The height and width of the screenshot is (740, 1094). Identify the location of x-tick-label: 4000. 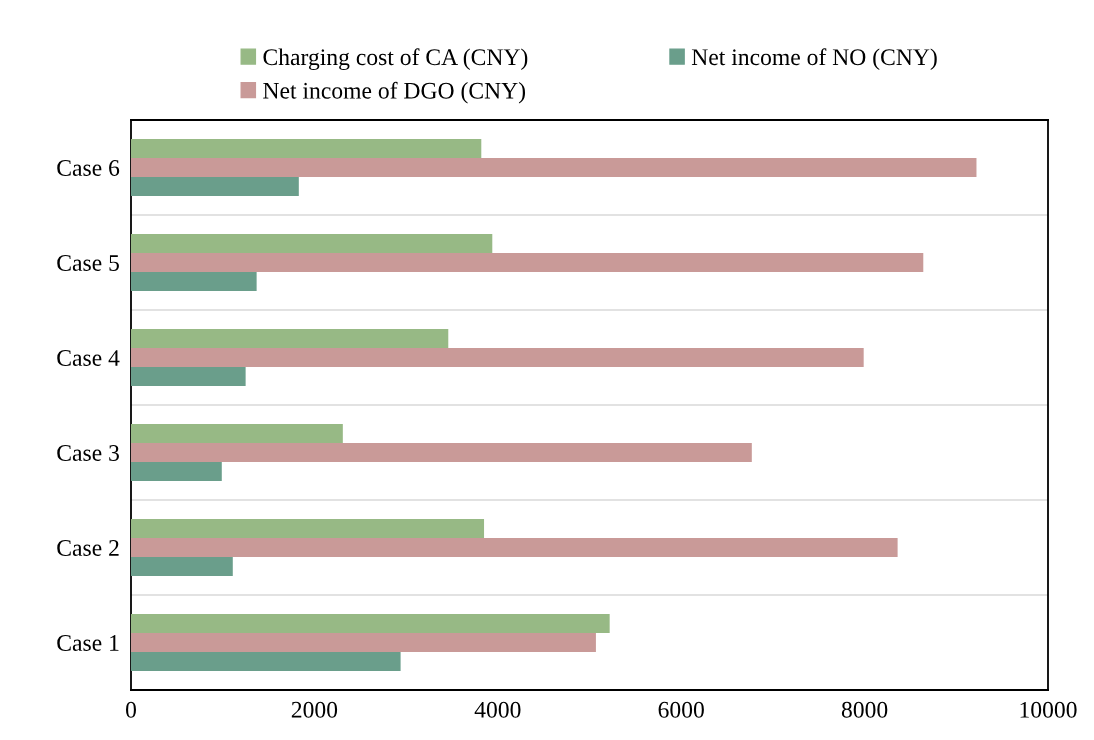
(497, 709).